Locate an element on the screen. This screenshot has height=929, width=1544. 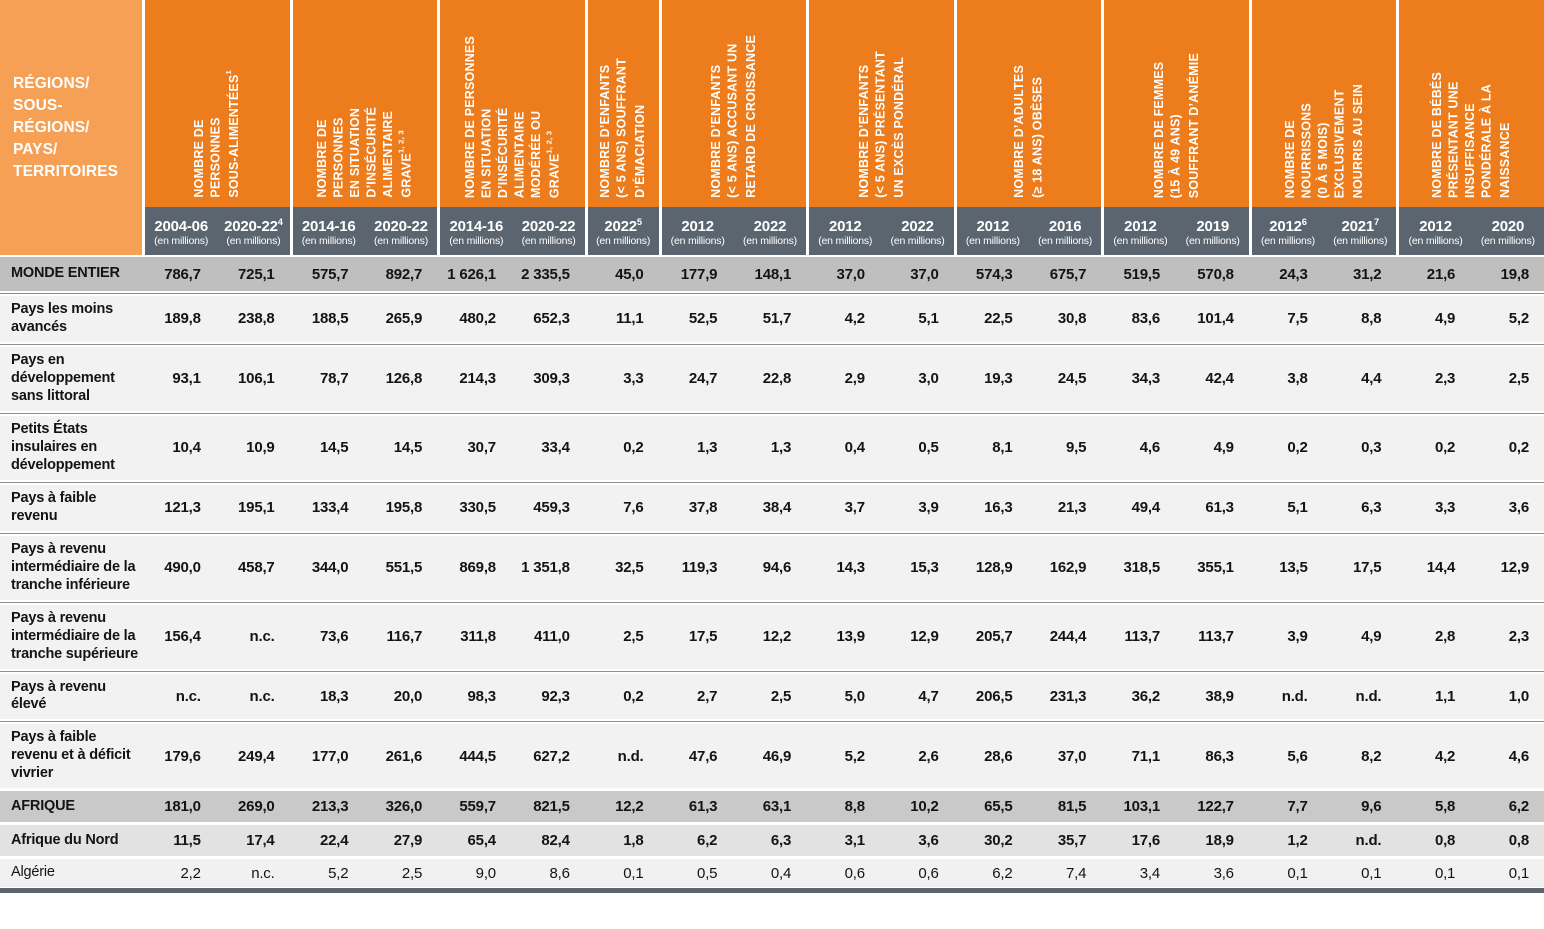
data-cell: 551,5 is located at coordinates (404, 568).